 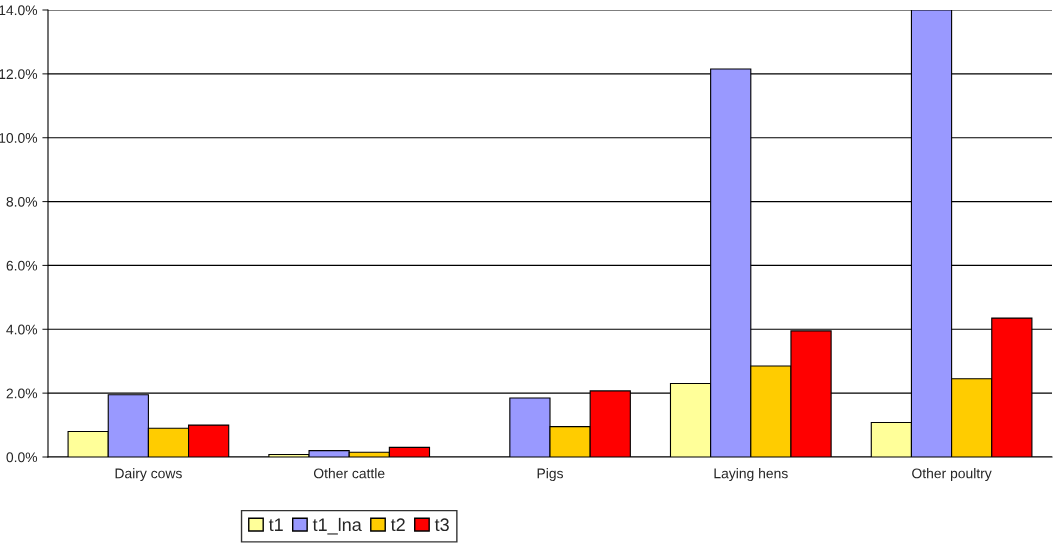 What do you see at coordinates (550, 475) in the screenshot?
I see `x-tick-label: Pigs` at bounding box center [550, 475].